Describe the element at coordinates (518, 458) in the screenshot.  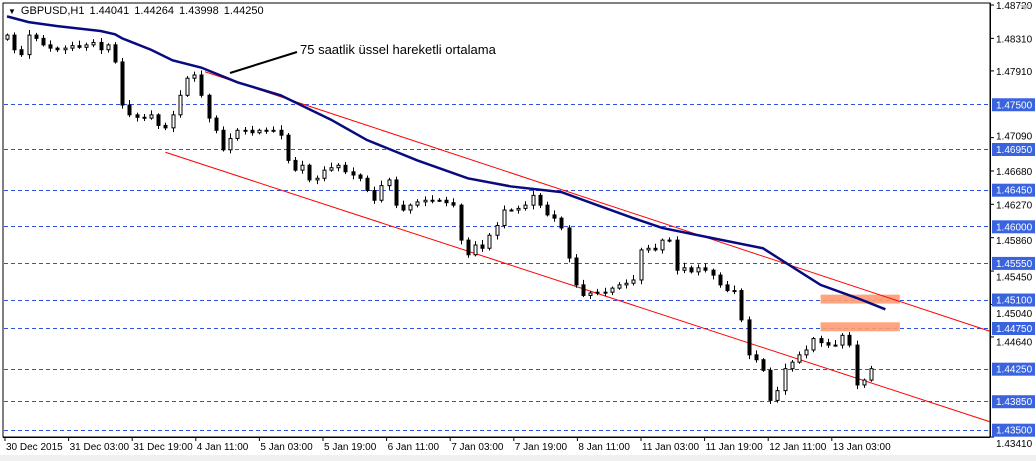
I see `status-strip` at that location.